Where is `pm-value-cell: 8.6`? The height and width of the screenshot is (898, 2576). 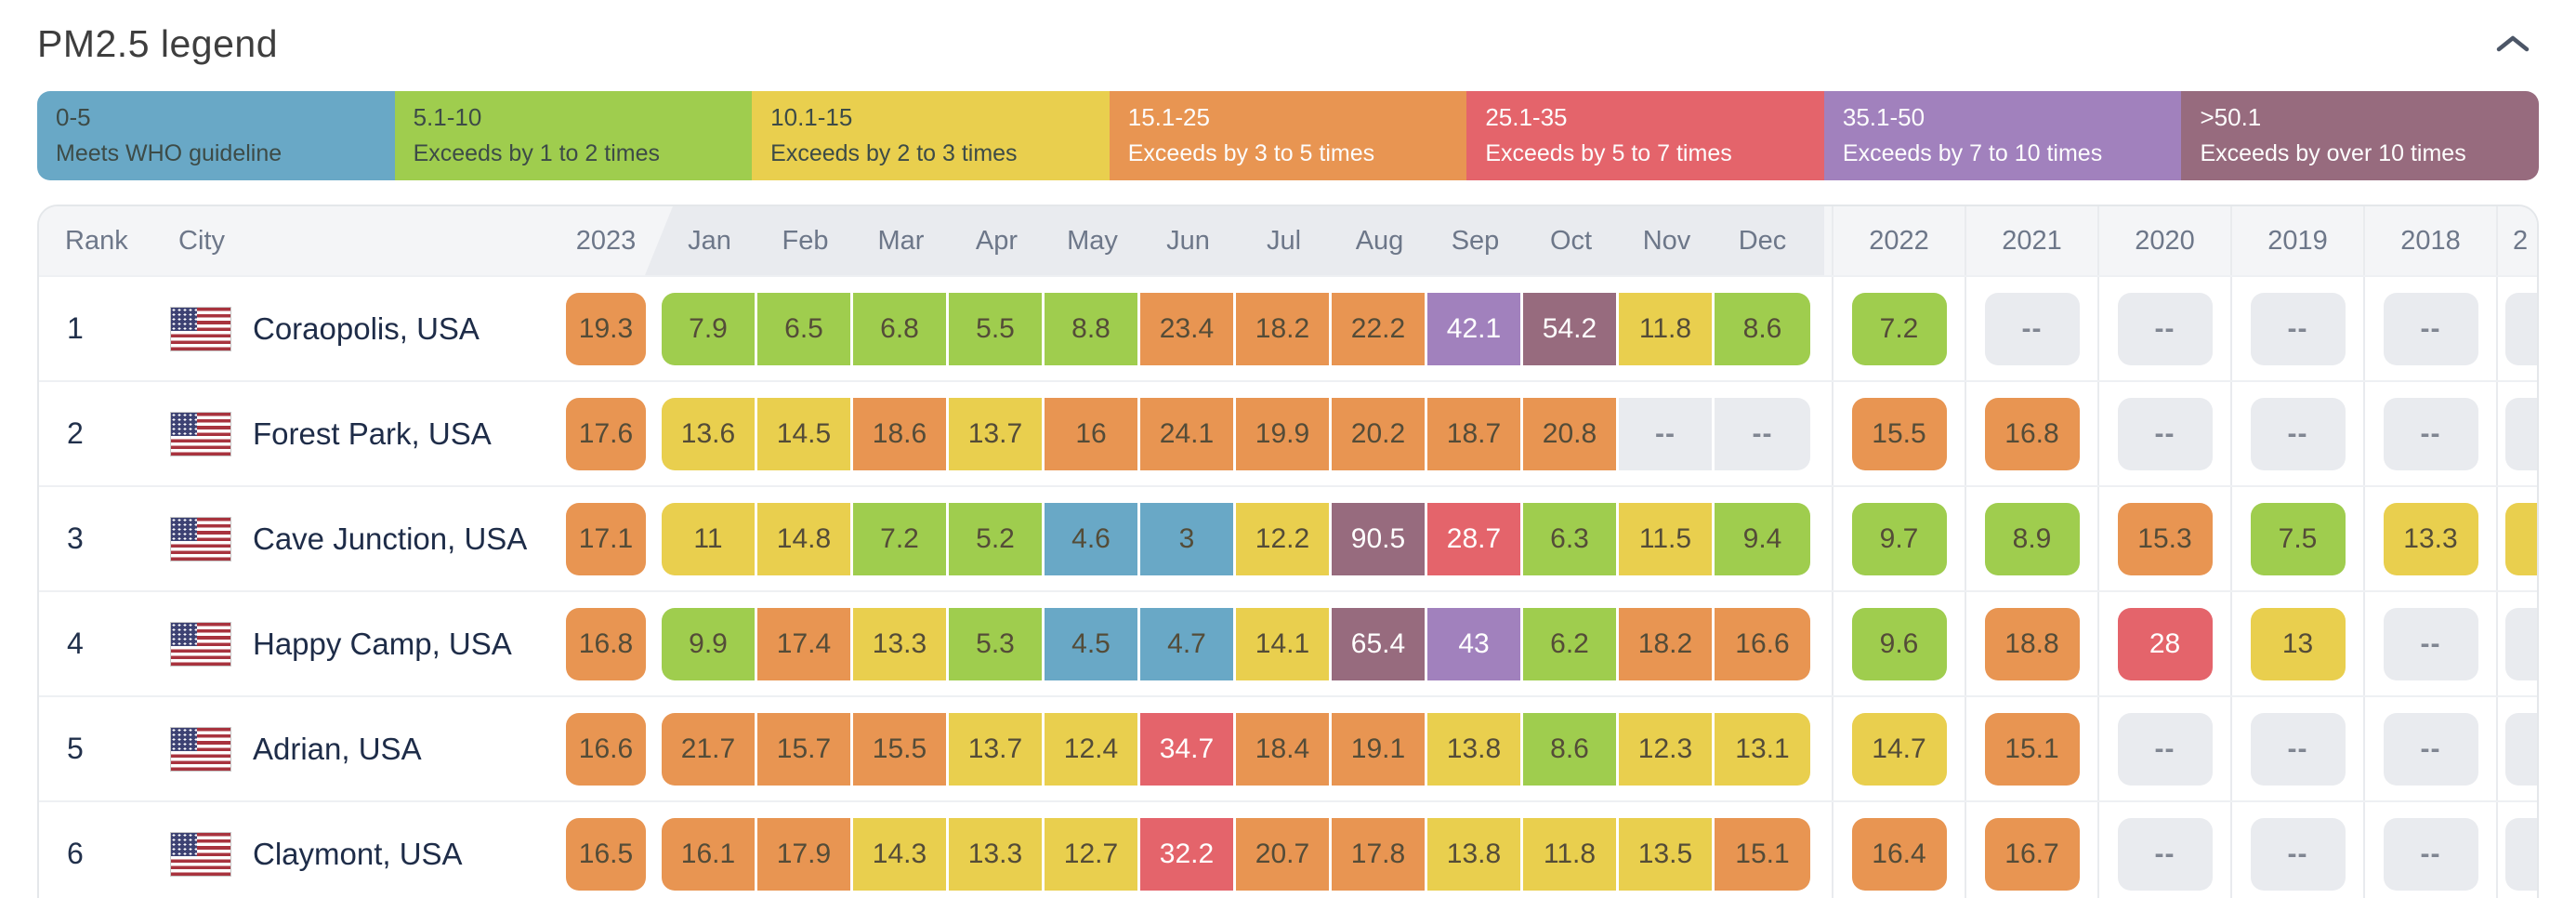 pm-value-cell: 8.6 is located at coordinates (1569, 749).